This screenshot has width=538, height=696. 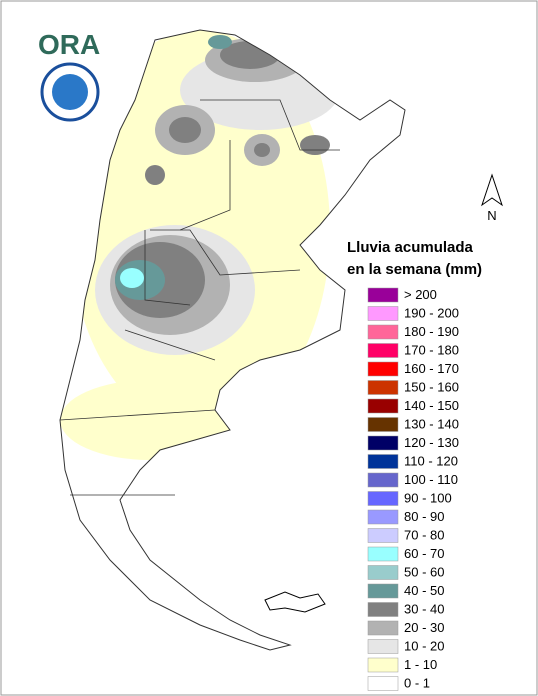 What do you see at coordinates (431, 331) in the screenshot?
I see `legend-label: 180 - 190` at bounding box center [431, 331].